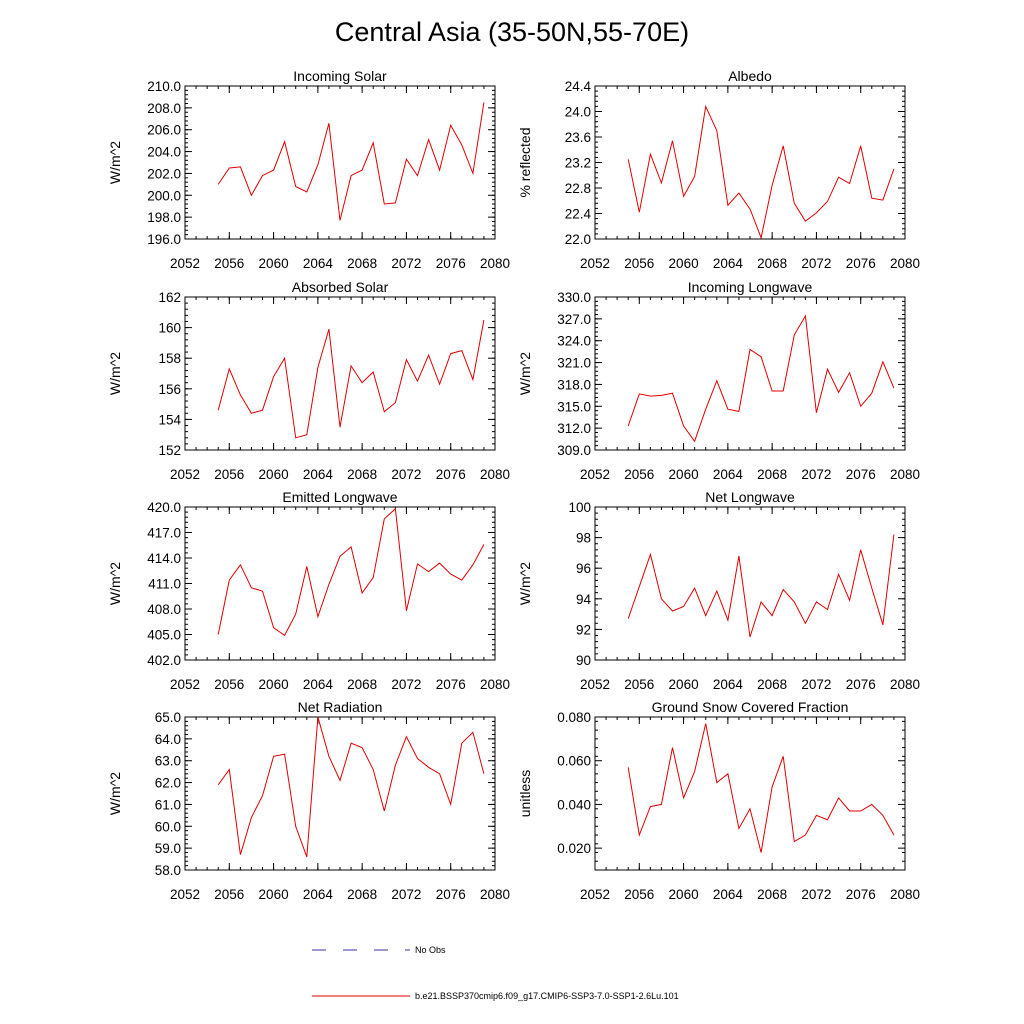 This screenshot has width=1024, height=1024. I want to click on y-tick-label: 96, so click(583, 568).